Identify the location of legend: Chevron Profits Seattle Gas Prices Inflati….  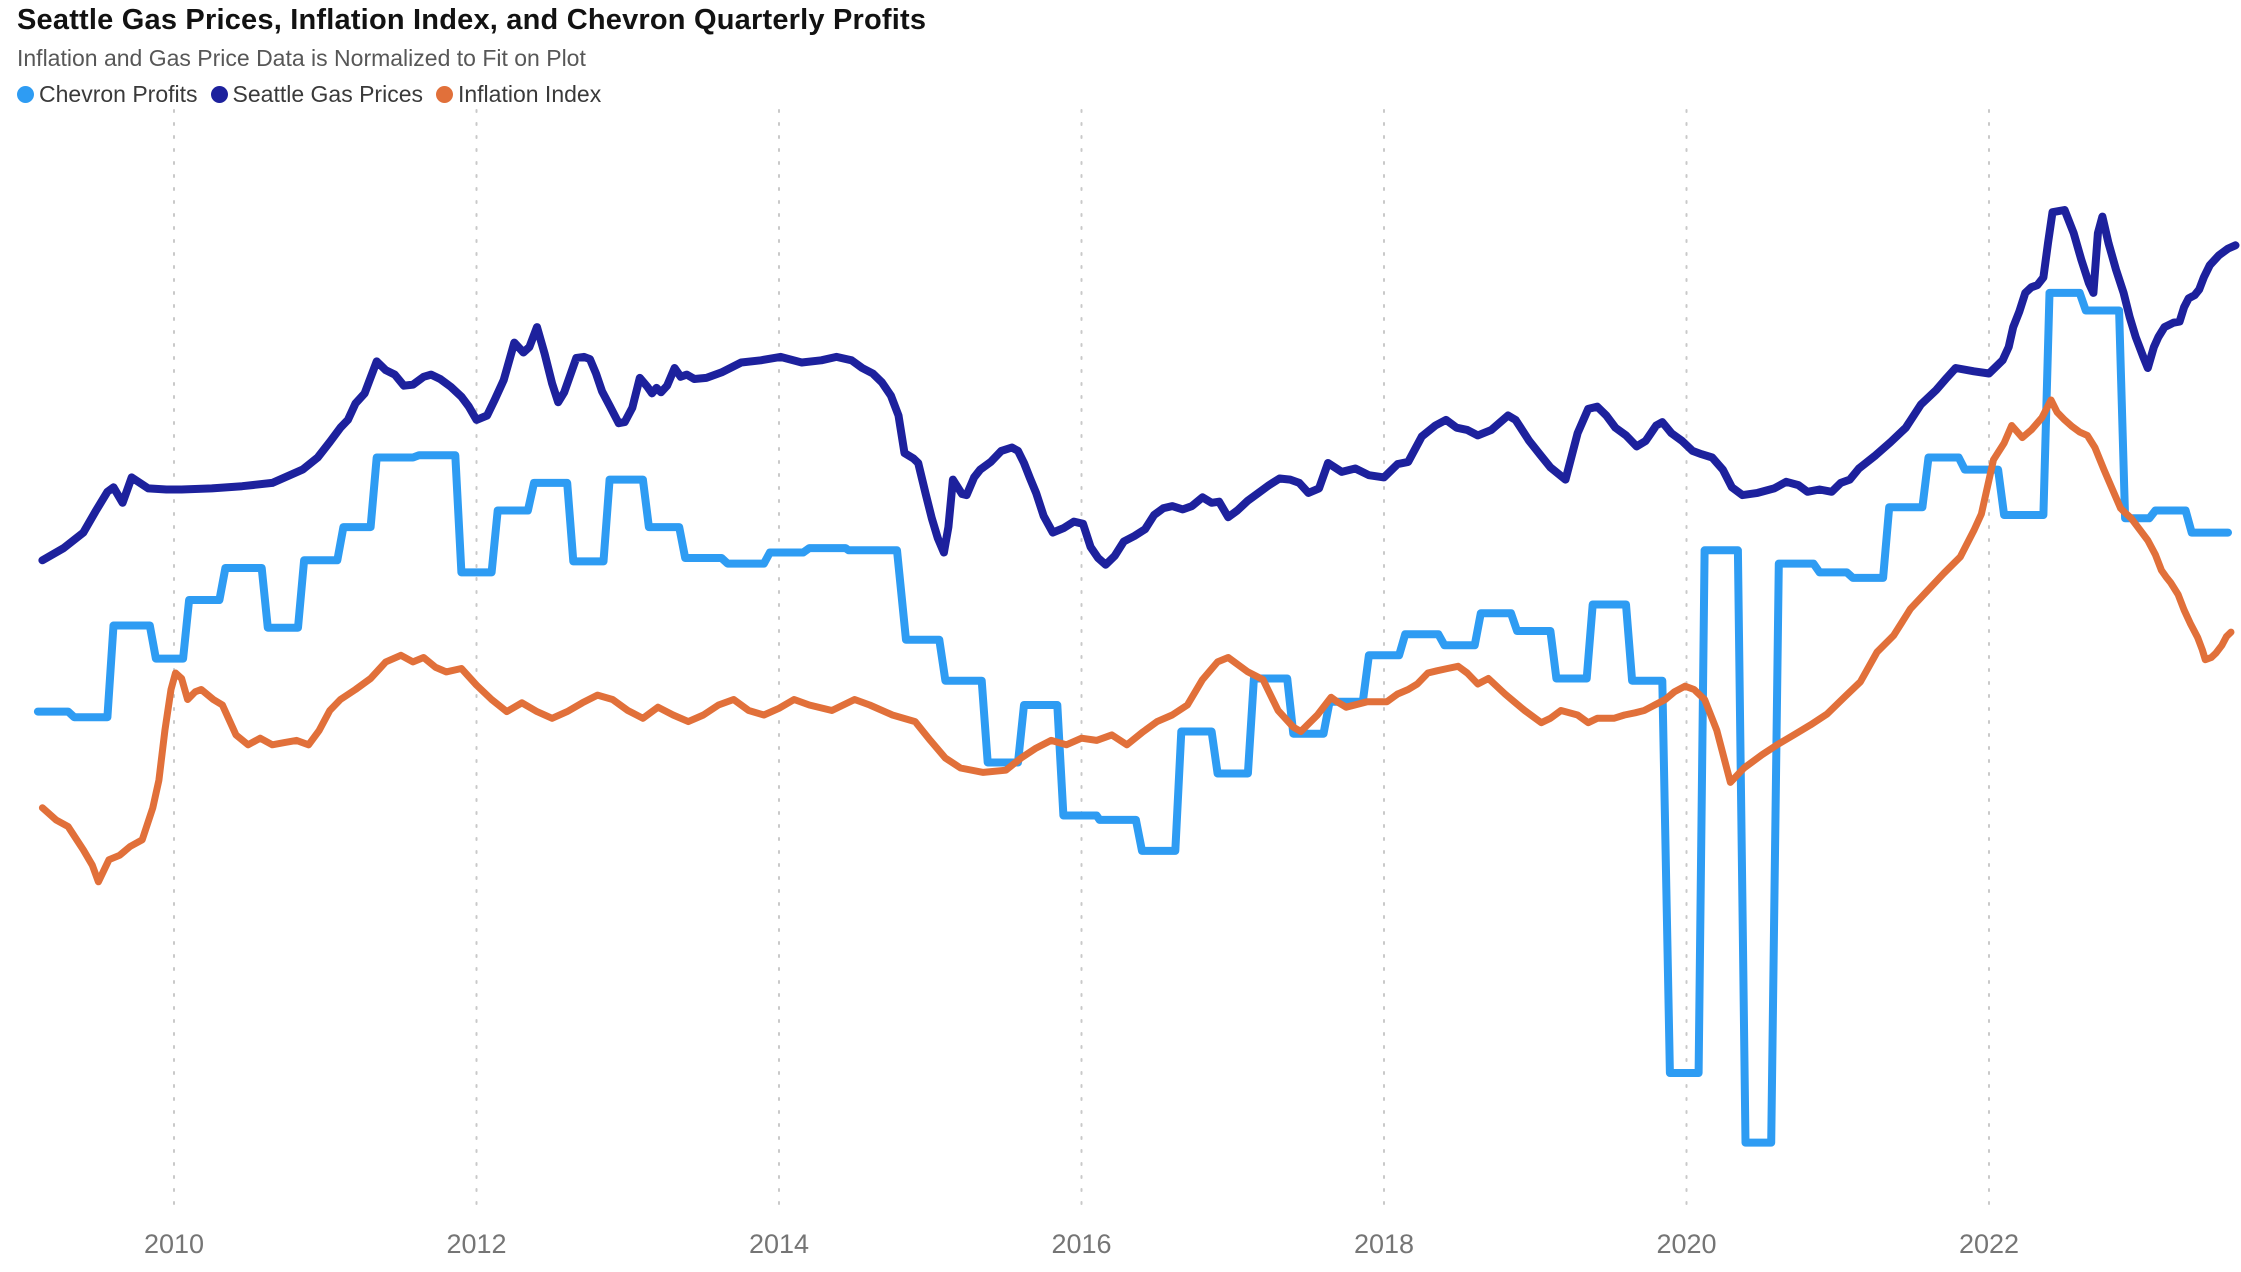
(315, 94).